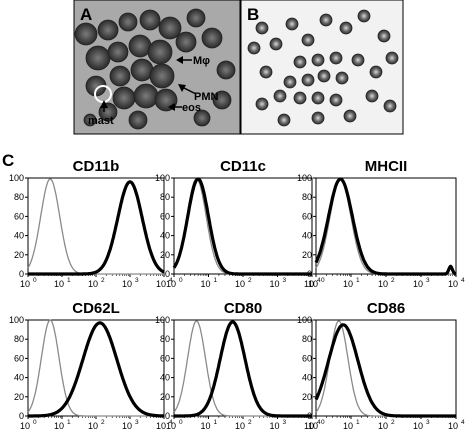 The width and height of the screenshot is (474, 430). I want to click on control-histogram-line, so click(95, 368).